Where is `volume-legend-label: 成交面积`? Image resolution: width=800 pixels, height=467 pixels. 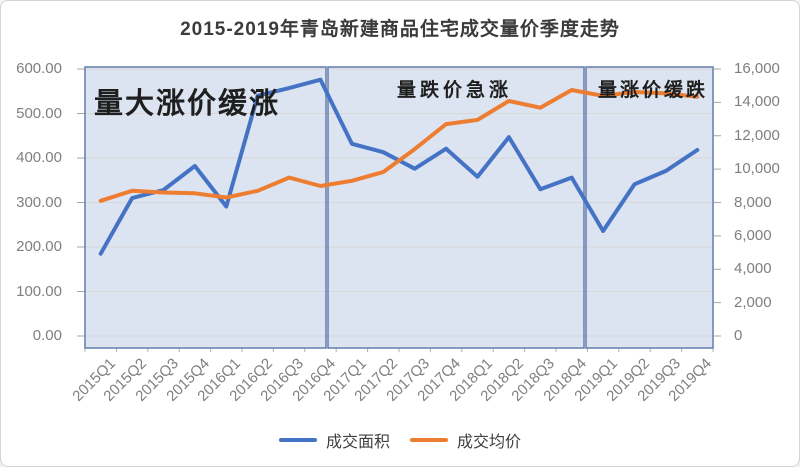
volume-legend-label: 成交面积 is located at coordinates (357, 442).